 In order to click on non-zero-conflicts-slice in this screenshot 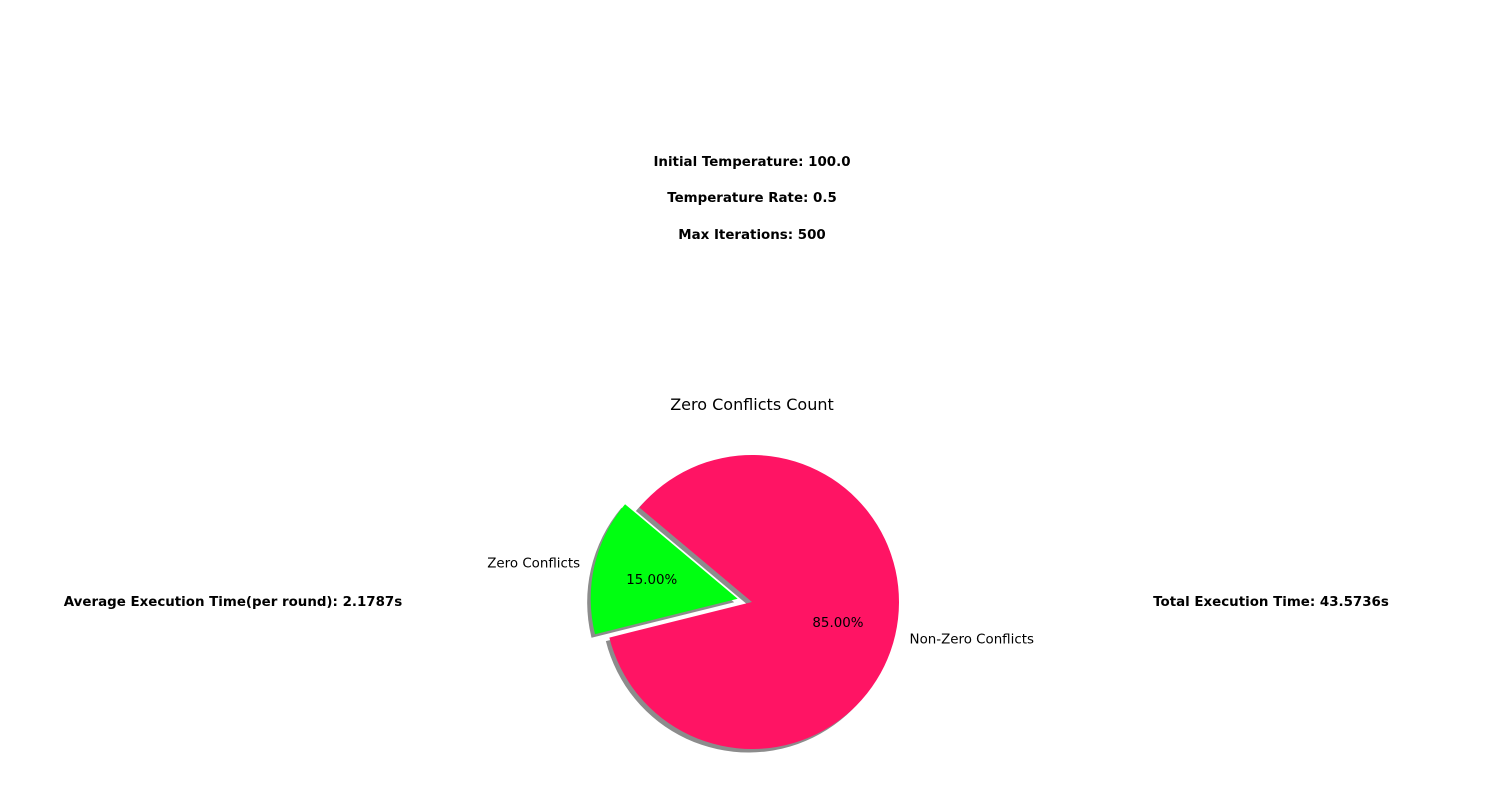, I will do `click(754, 602)`.